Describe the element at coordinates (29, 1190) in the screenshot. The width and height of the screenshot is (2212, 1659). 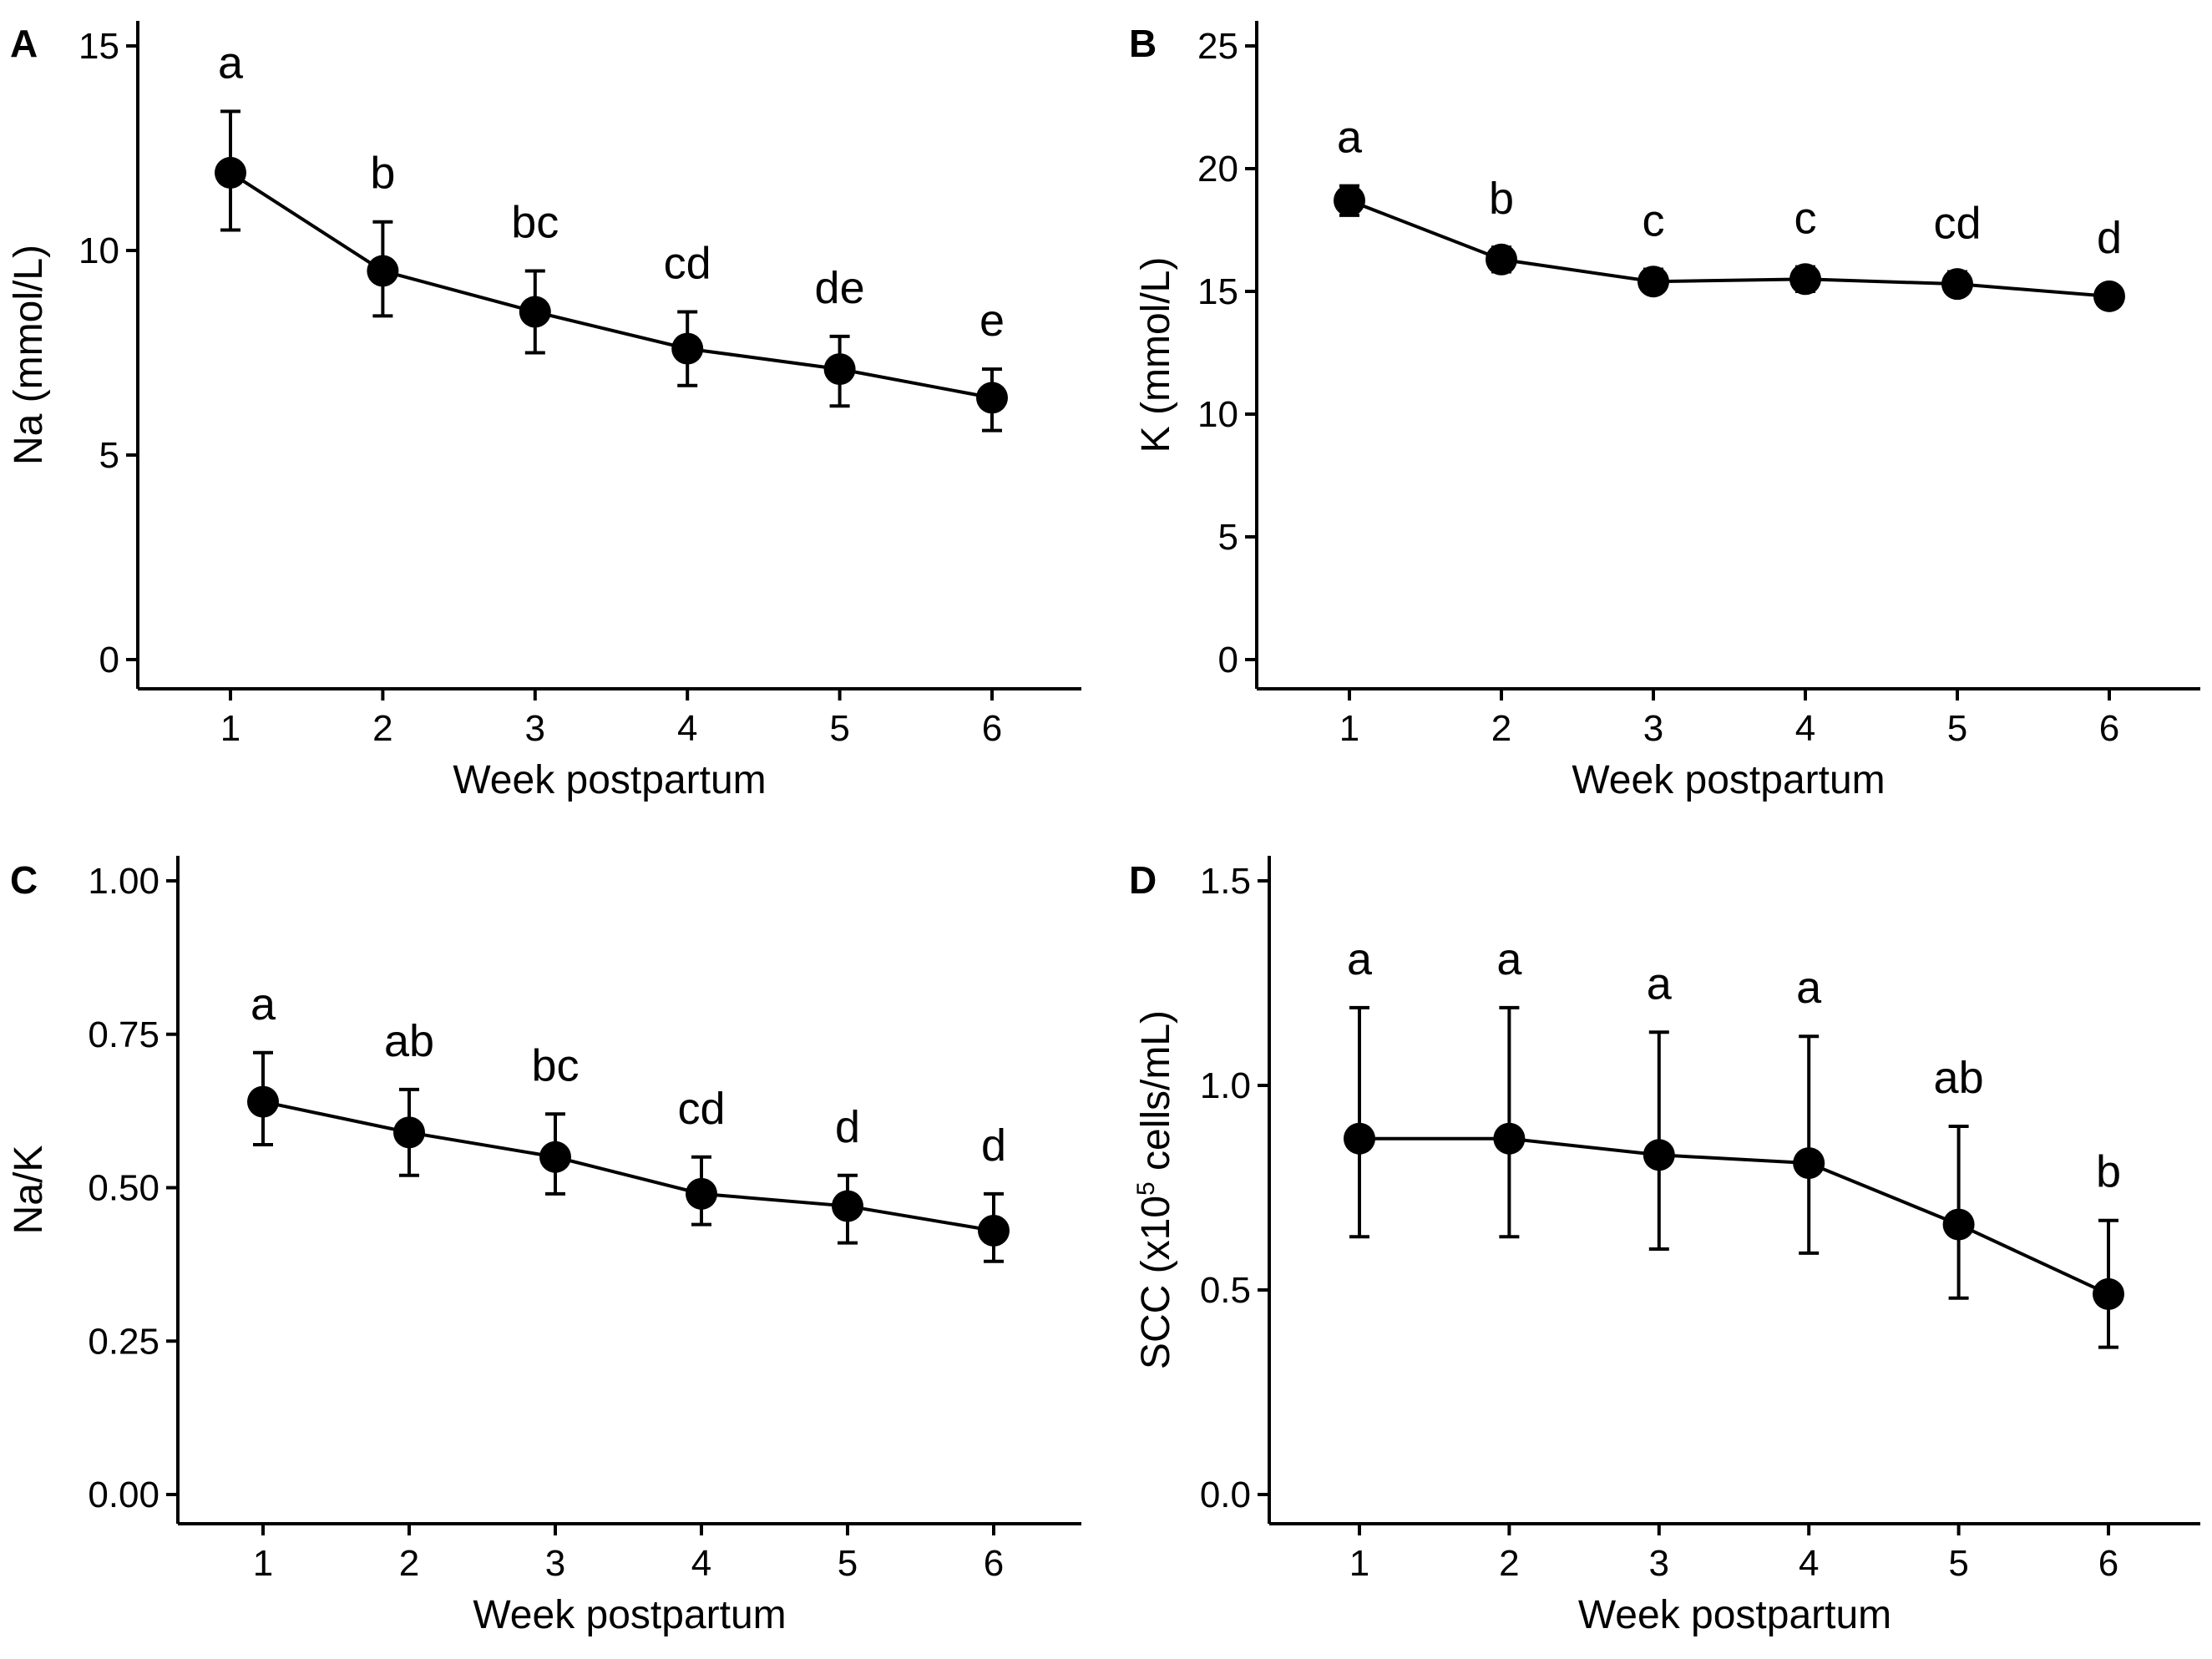
I see `y-axis-title: Na/K` at that location.